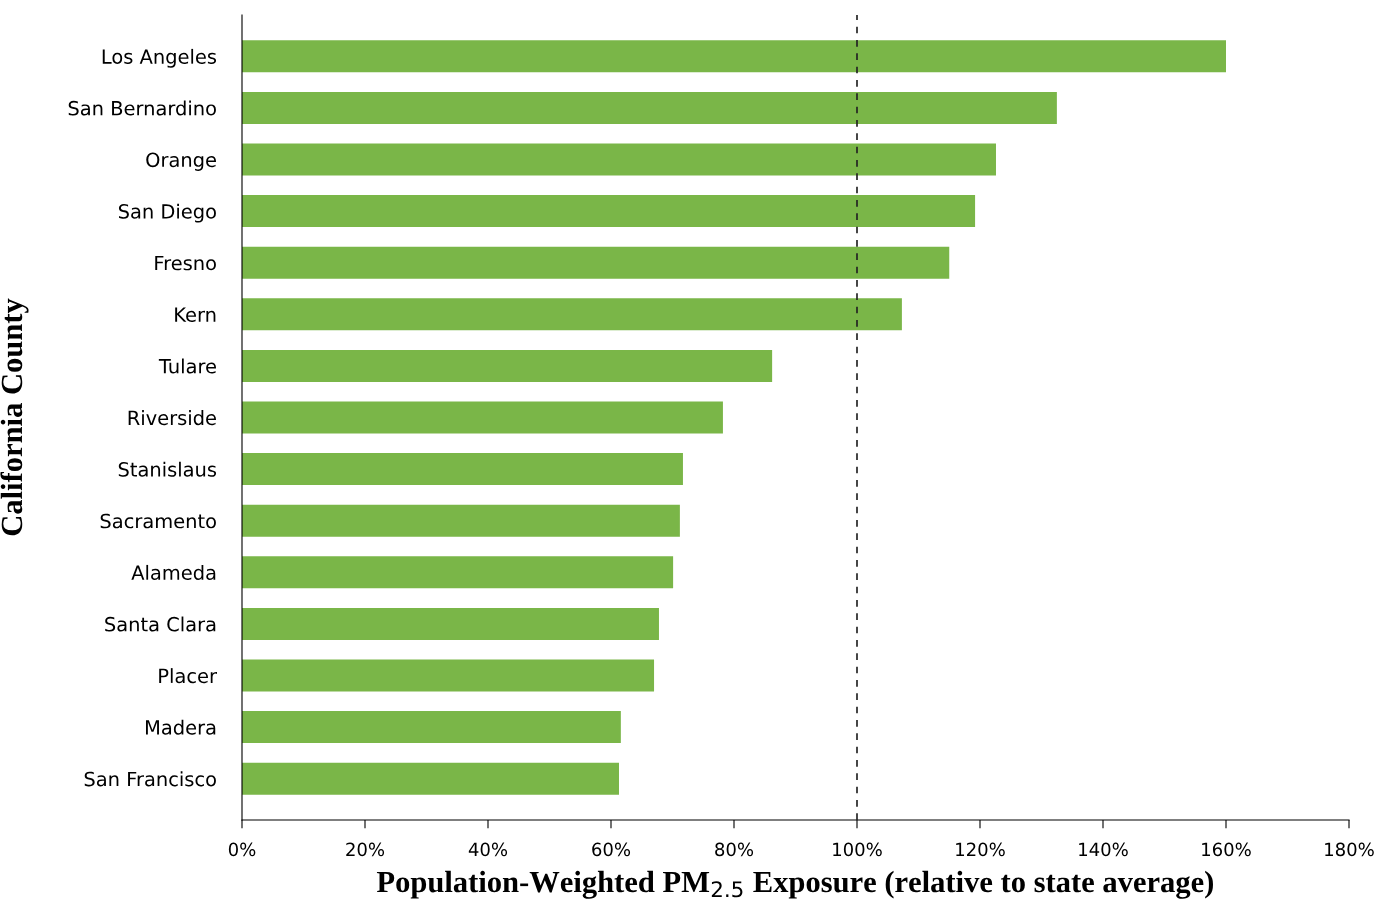 The height and width of the screenshot is (921, 1378). I want to click on x-axis-title: Population-Weighted PM$_{2.5}$ Exposure (relative to state average), so click(794, 884).